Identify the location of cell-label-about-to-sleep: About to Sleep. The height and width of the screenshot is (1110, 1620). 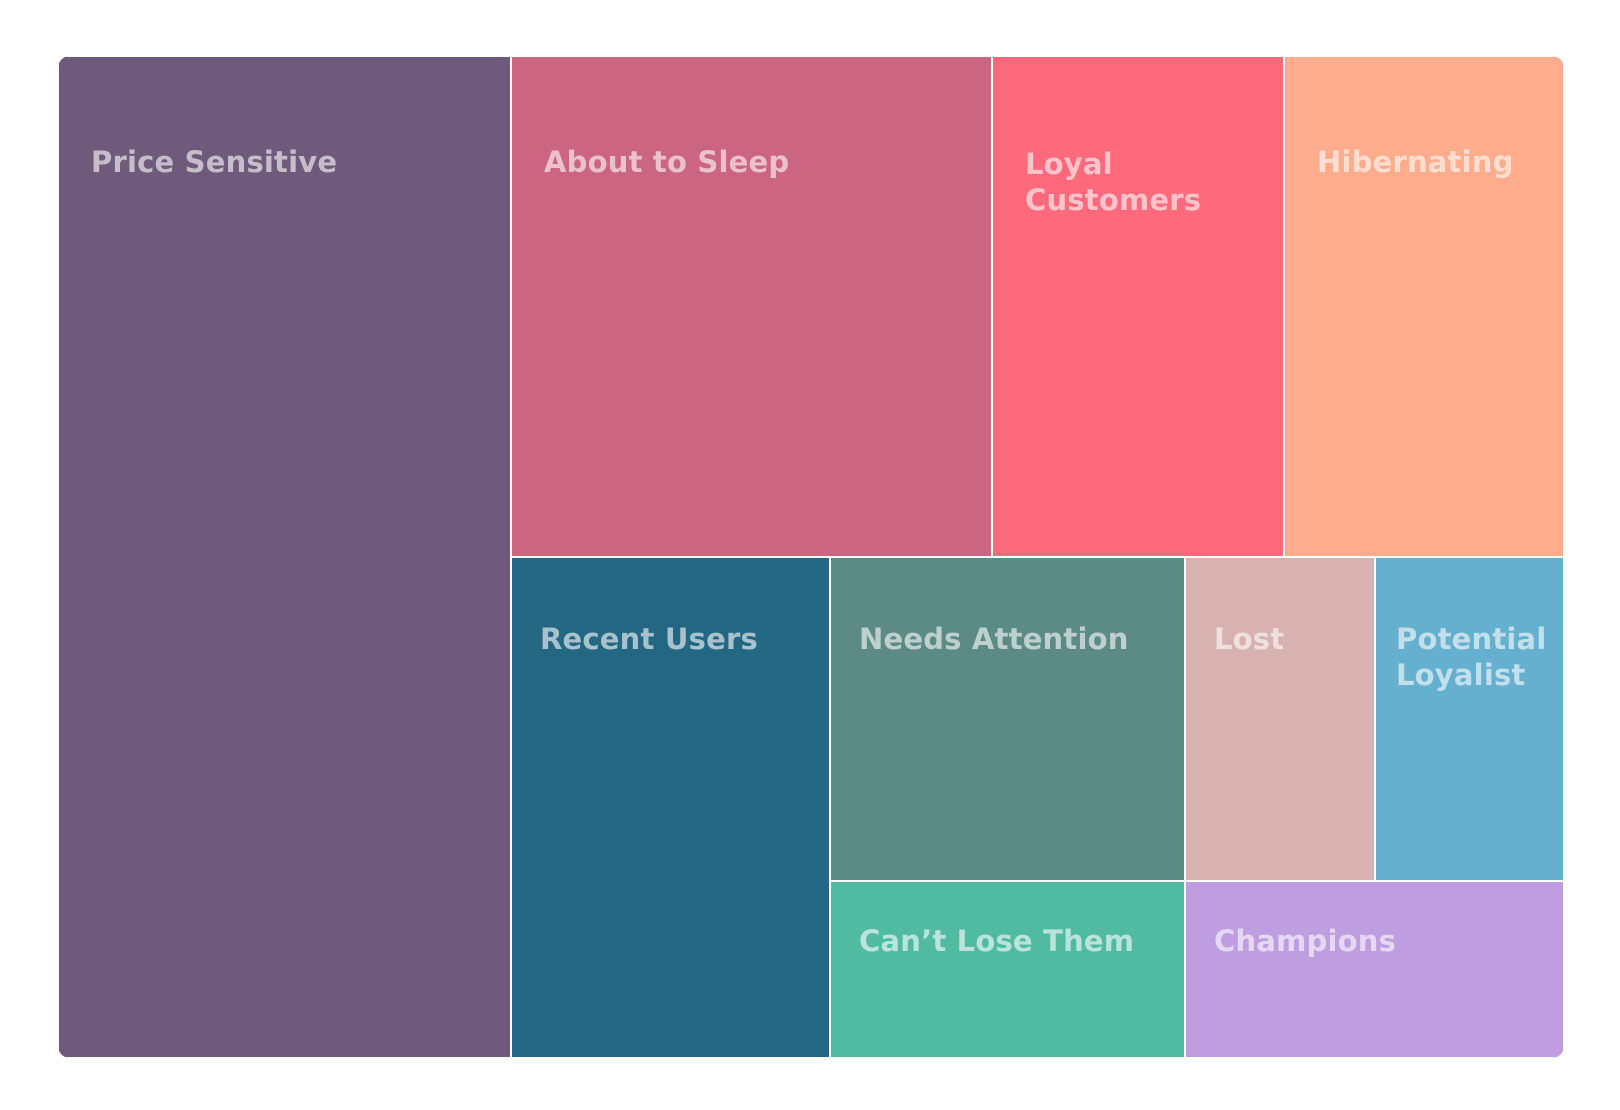
(667, 162).